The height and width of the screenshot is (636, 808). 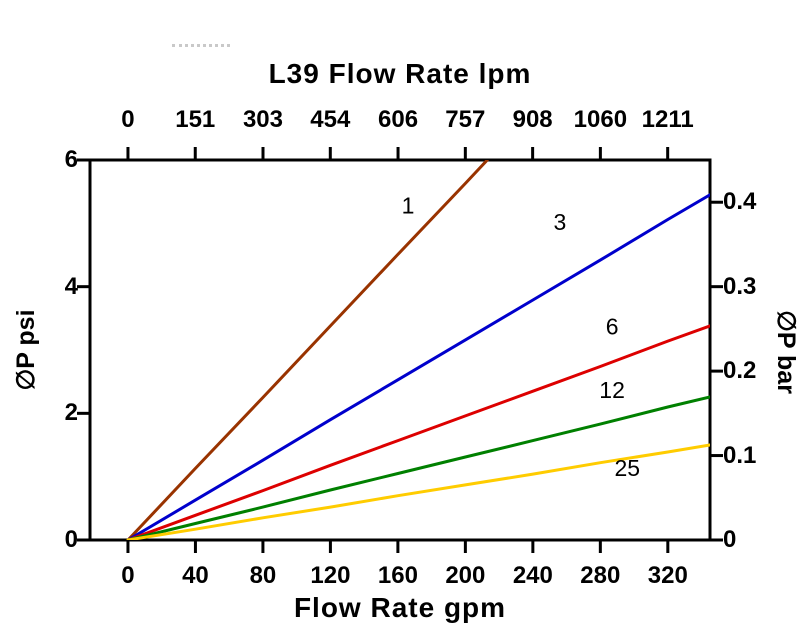 What do you see at coordinates (532, 575) in the screenshot?
I see `bottom-tick-label: 240` at bounding box center [532, 575].